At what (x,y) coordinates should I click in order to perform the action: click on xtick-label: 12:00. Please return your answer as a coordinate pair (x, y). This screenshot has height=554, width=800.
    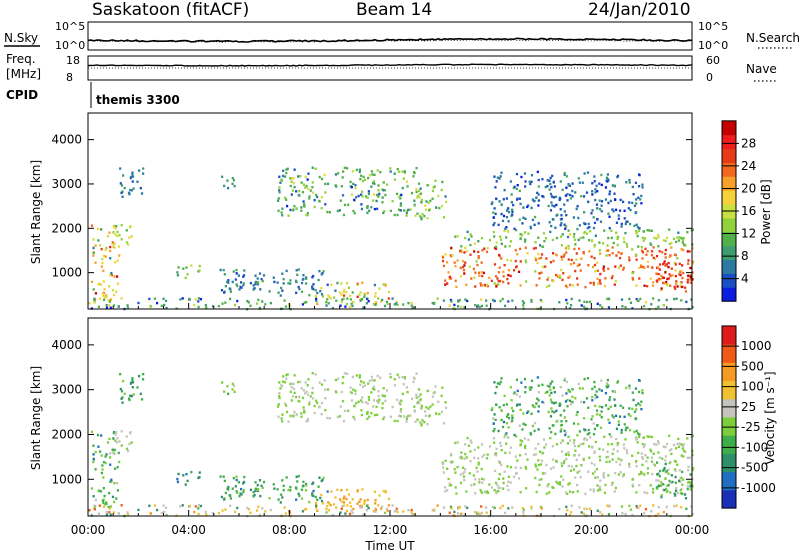
    Looking at the image, I should click on (390, 530).